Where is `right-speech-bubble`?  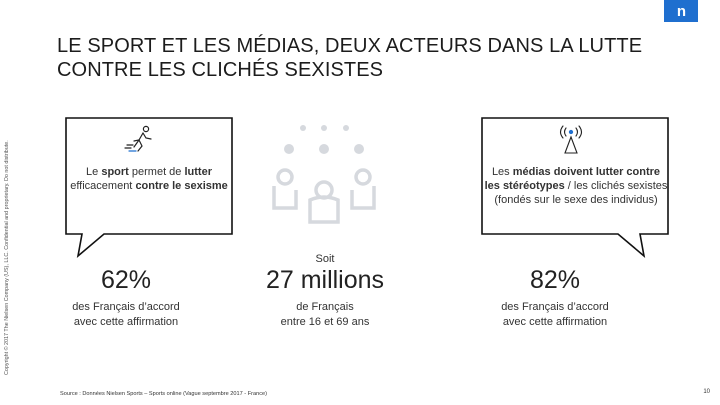 right-speech-bubble is located at coordinates (575, 188).